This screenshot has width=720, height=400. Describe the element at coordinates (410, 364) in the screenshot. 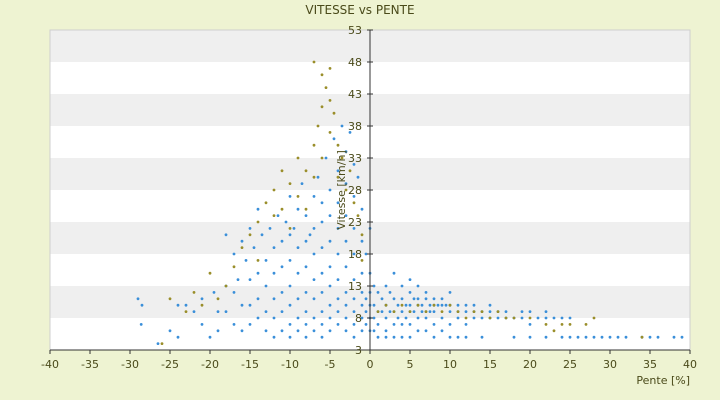

I see `x-tick-label: 5` at that location.